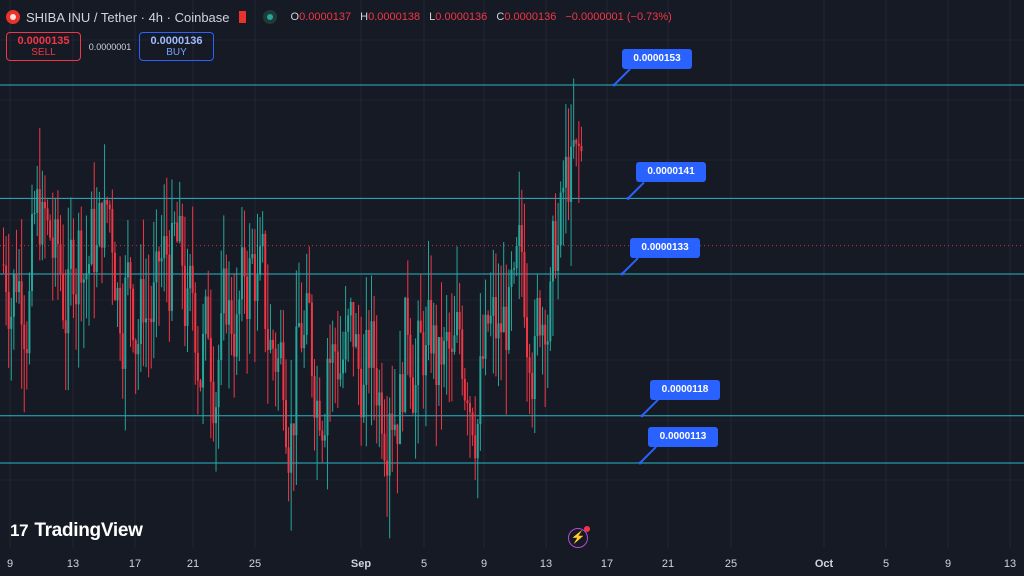 This screenshot has width=1024, height=576. What do you see at coordinates (657, 59) in the screenshot?
I see `level-price-tag: 0.0000153` at bounding box center [657, 59].